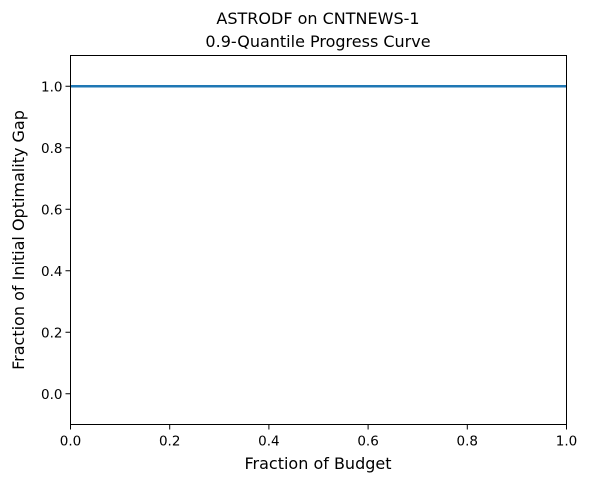 Image resolution: width=590 pixels, height=484 pixels. What do you see at coordinates (367, 442) in the screenshot?
I see `x-tick-label: 0.6` at bounding box center [367, 442].